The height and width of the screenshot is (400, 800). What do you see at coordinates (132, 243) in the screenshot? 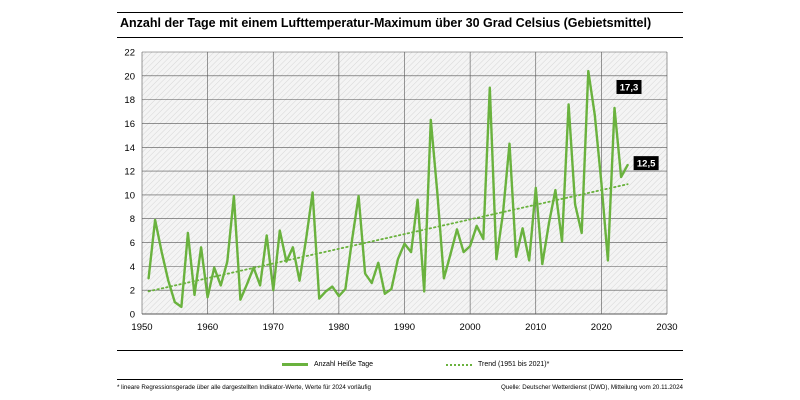
I see `y-tick-label: 6` at bounding box center [132, 243].